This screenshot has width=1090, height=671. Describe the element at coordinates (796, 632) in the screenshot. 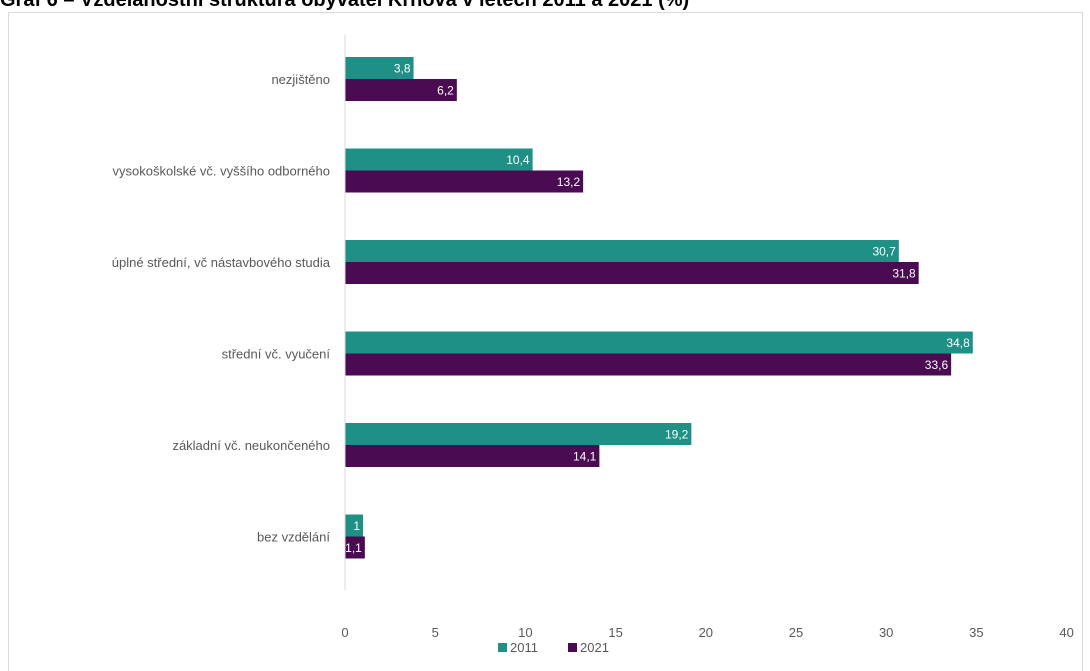

I see `x-tick-label-25: 25` at that location.